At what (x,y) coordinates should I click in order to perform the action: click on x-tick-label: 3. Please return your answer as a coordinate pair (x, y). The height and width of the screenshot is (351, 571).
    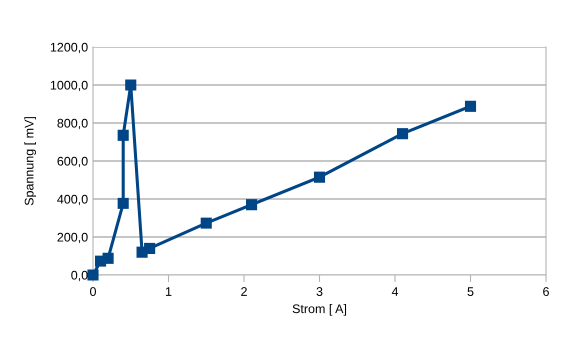
    Looking at the image, I should click on (319, 291).